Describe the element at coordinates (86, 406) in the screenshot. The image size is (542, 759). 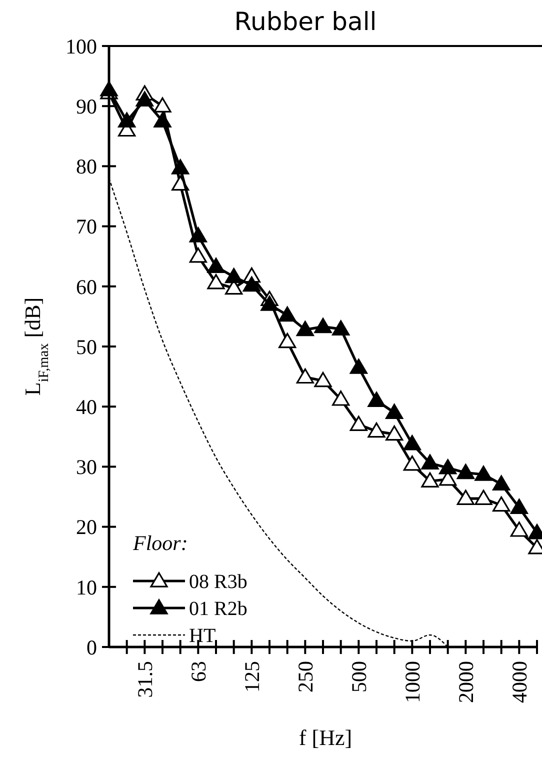
I see `y-tick-label: 40` at that location.